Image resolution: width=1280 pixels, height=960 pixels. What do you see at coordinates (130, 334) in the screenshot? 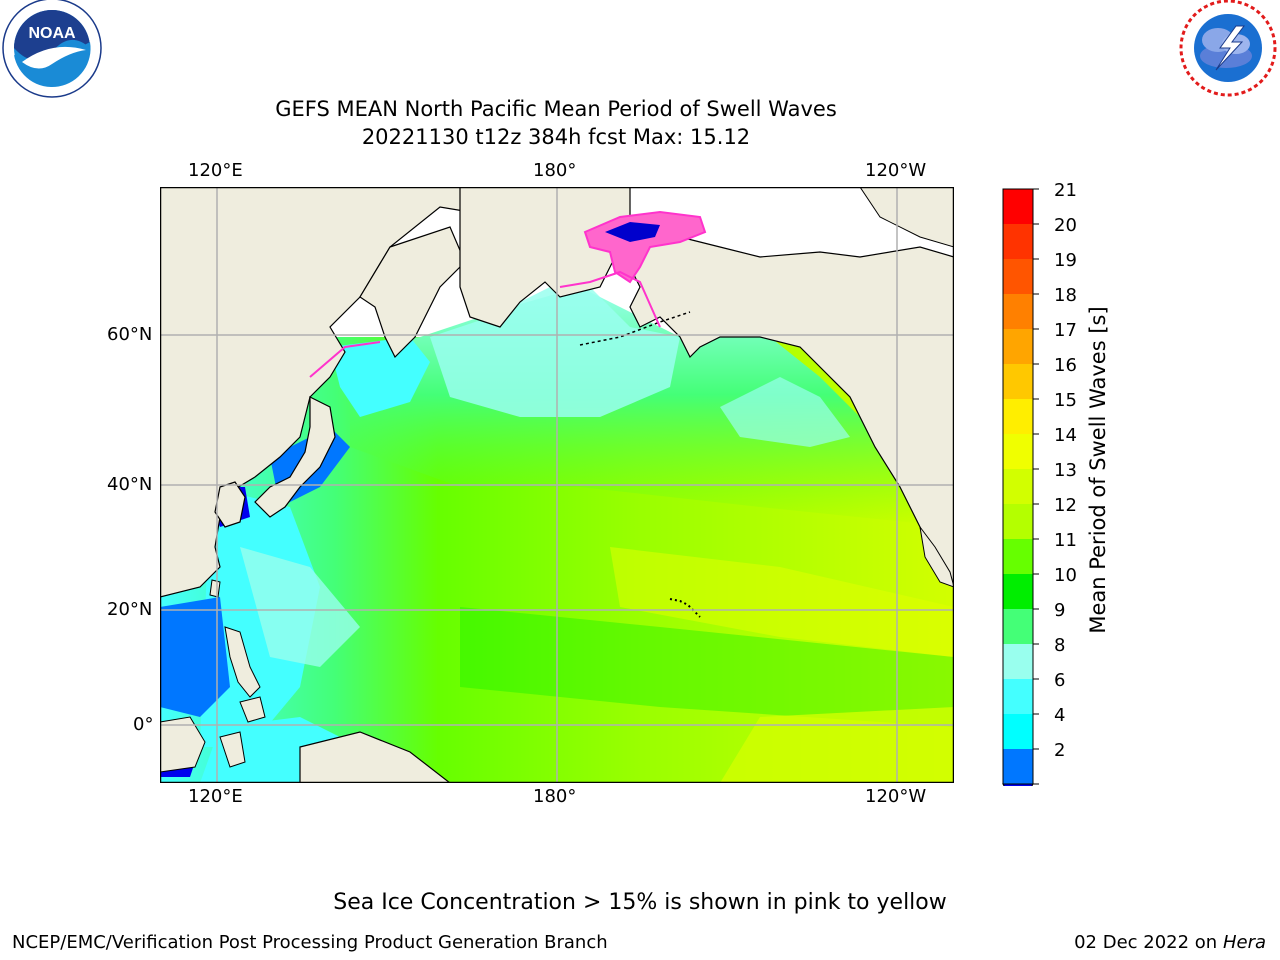
I see `lat-tick-60n: 60°N` at bounding box center [130, 334].